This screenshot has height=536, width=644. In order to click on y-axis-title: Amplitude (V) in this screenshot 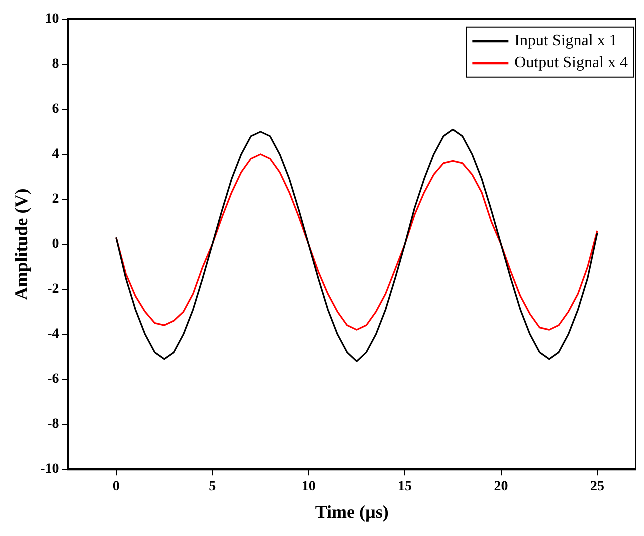, I will do `click(21, 244)`.